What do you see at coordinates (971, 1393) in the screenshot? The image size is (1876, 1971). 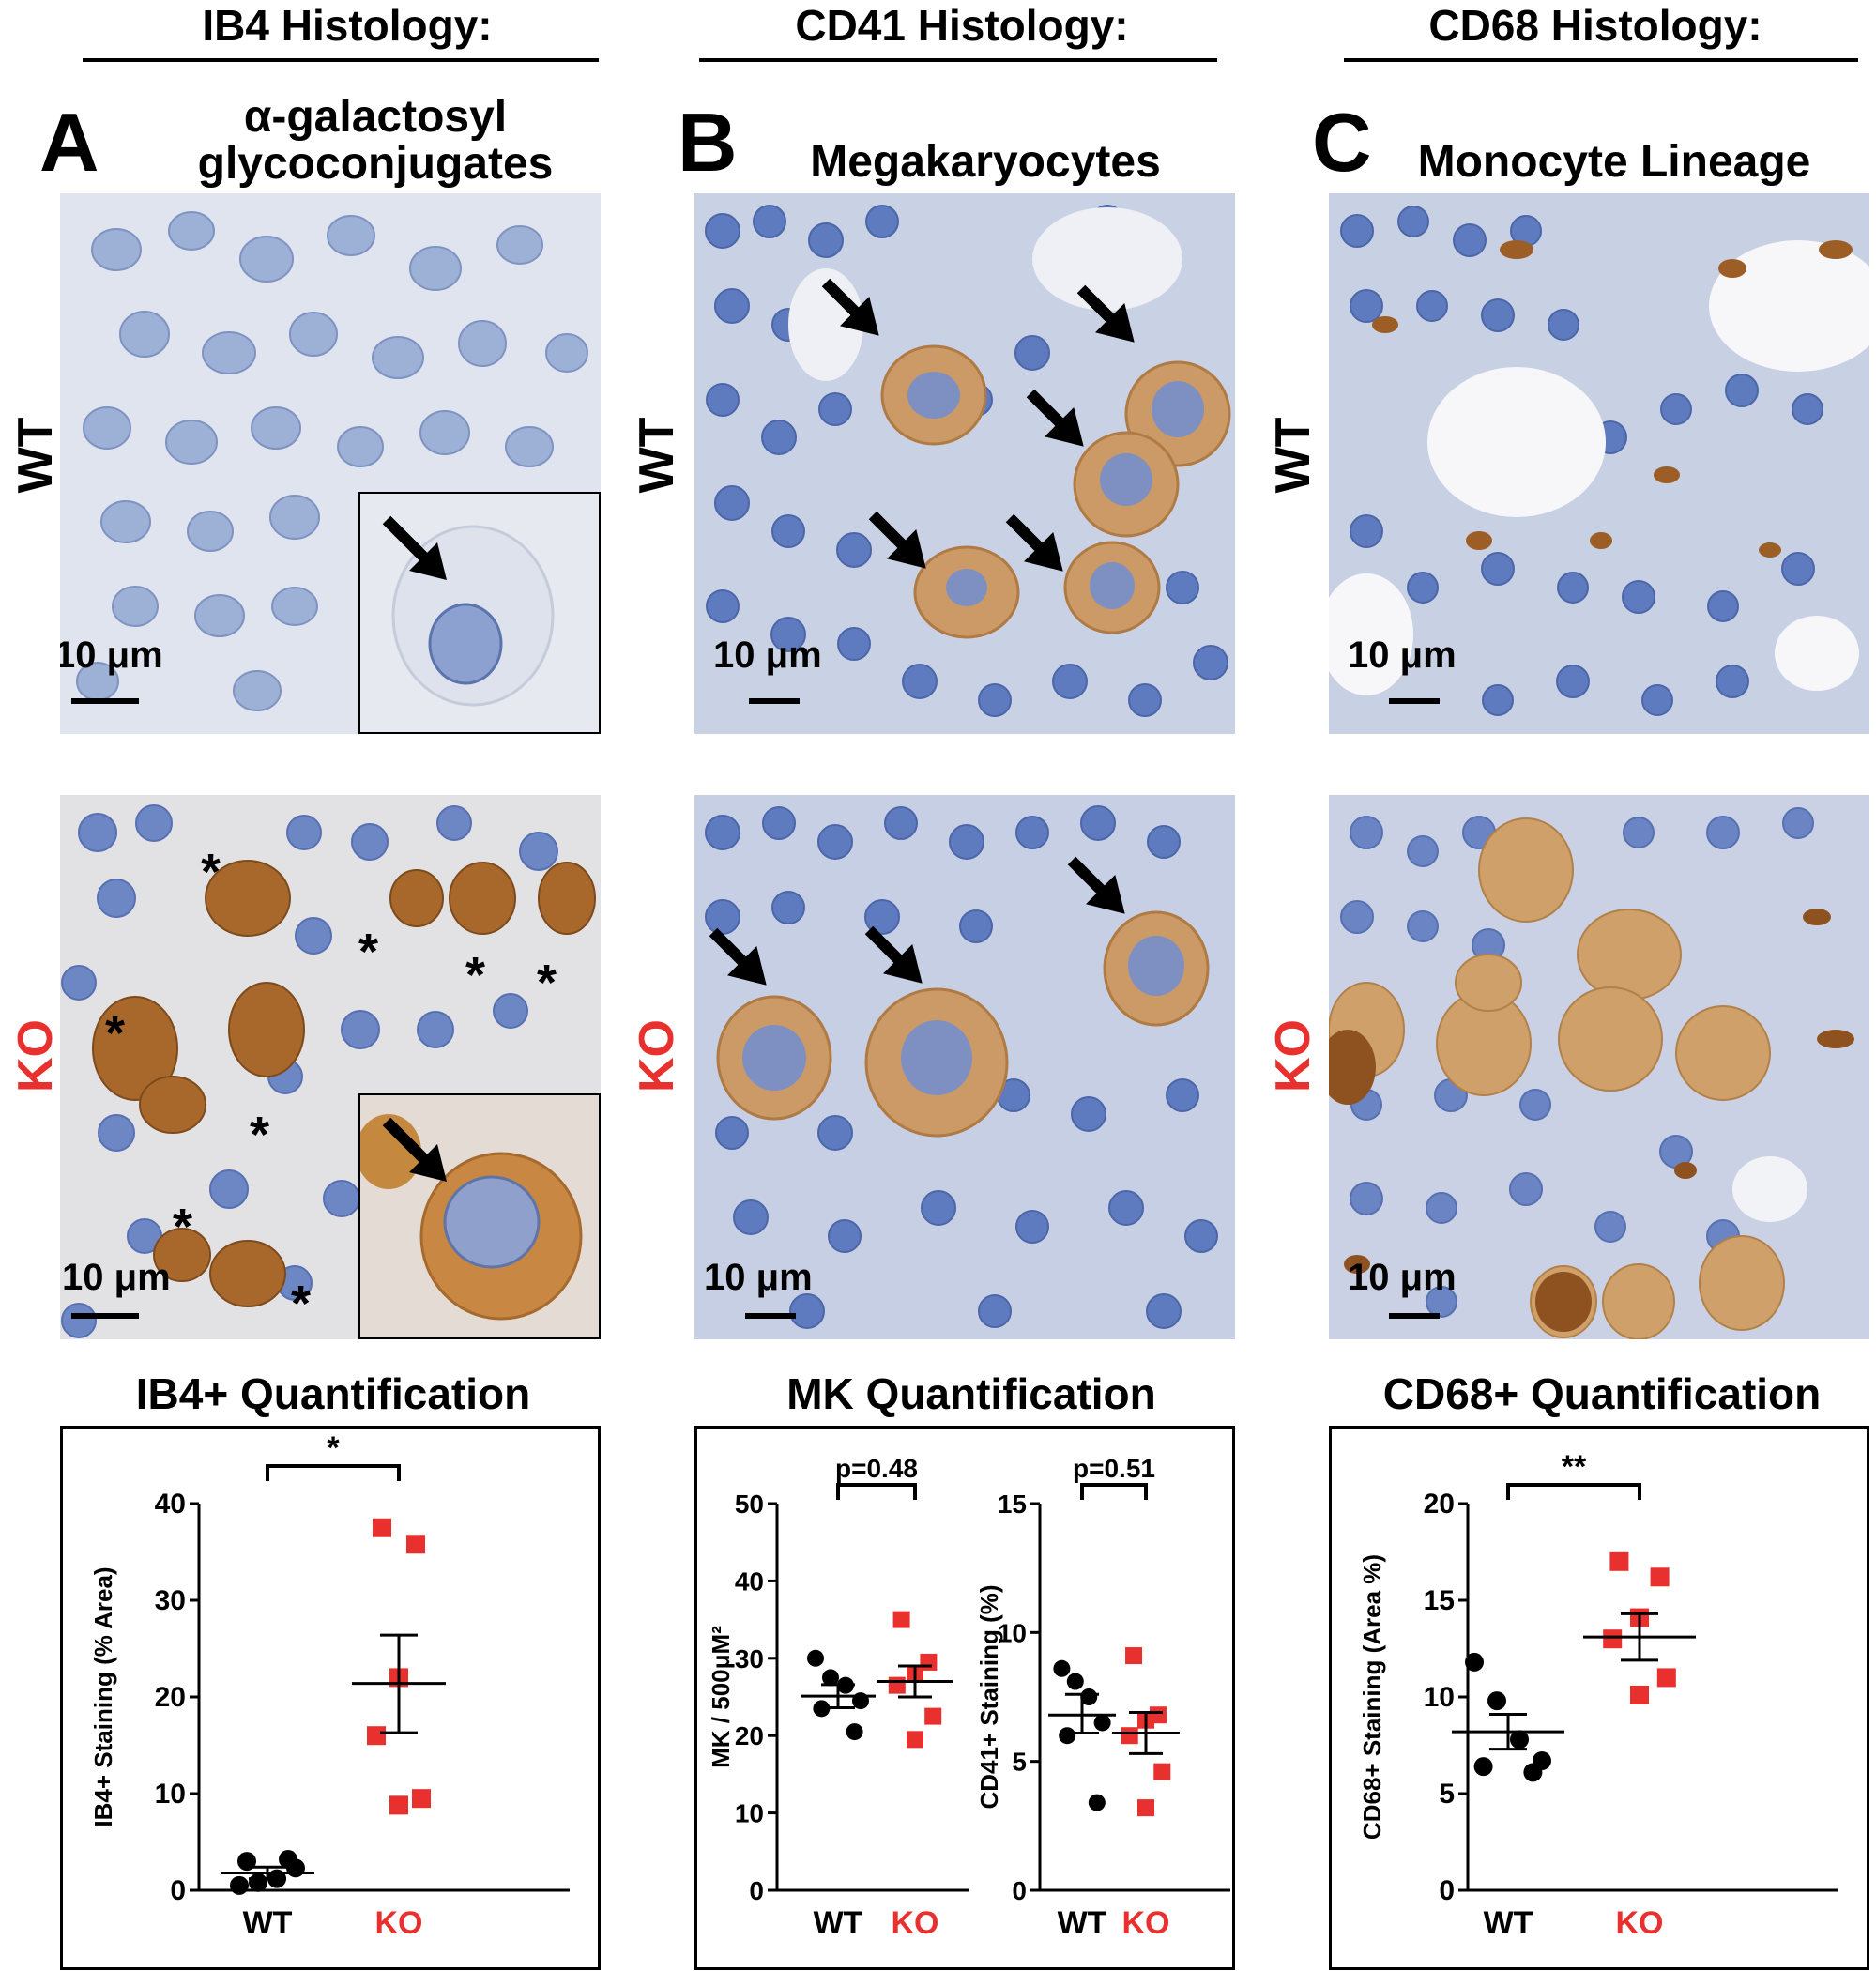 I see `quant-title-mk: MK Quantification` at bounding box center [971, 1393].